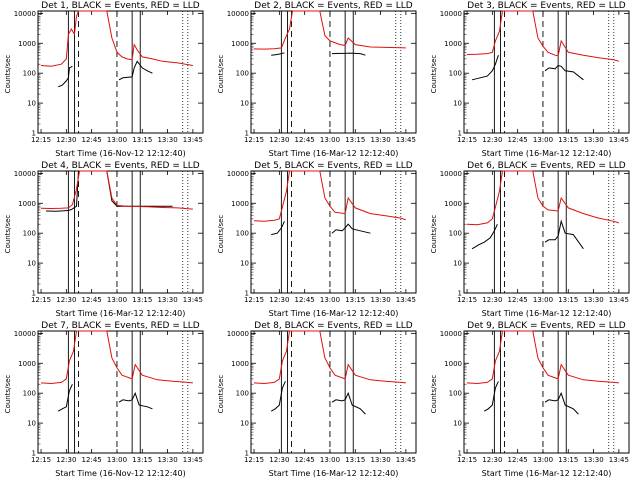 Image resolution: width=640 pixels, height=480 pixels. What do you see at coordinates (546, 326) in the screenshot?
I see `panel-title: Det 9, BLACK = Events, RED = LLD` at bounding box center [546, 326].